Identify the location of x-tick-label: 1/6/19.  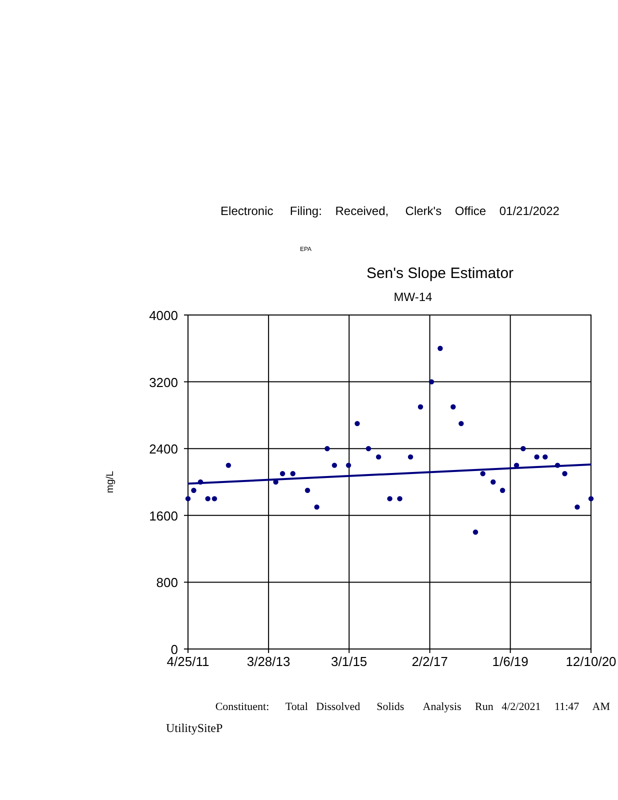
(510, 661).